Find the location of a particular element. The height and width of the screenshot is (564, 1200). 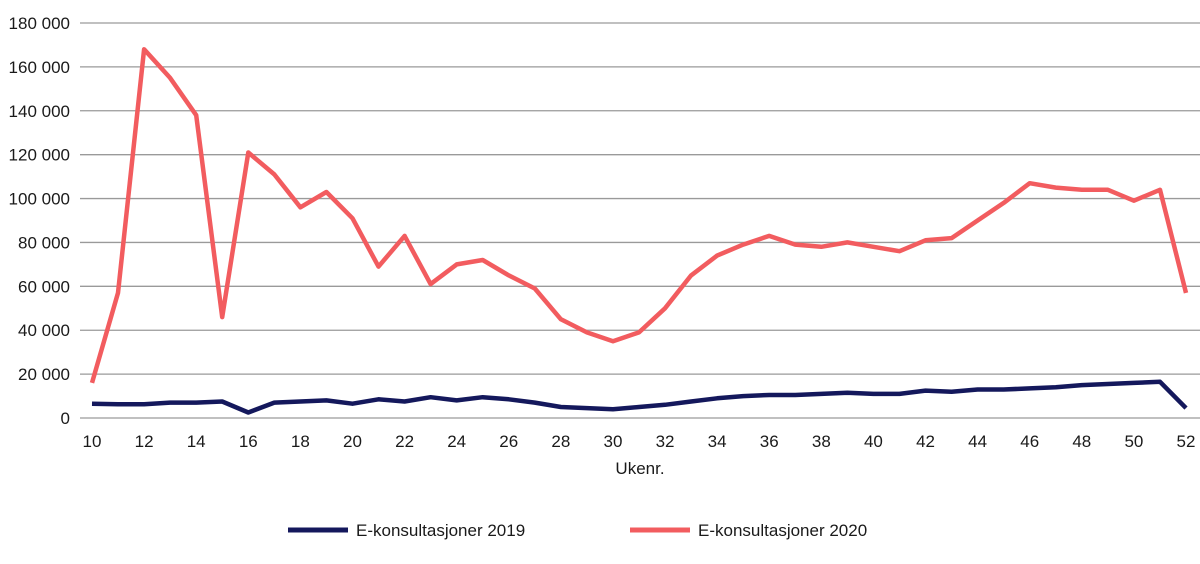

x-tick-label: 28 is located at coordinates (560, 441).